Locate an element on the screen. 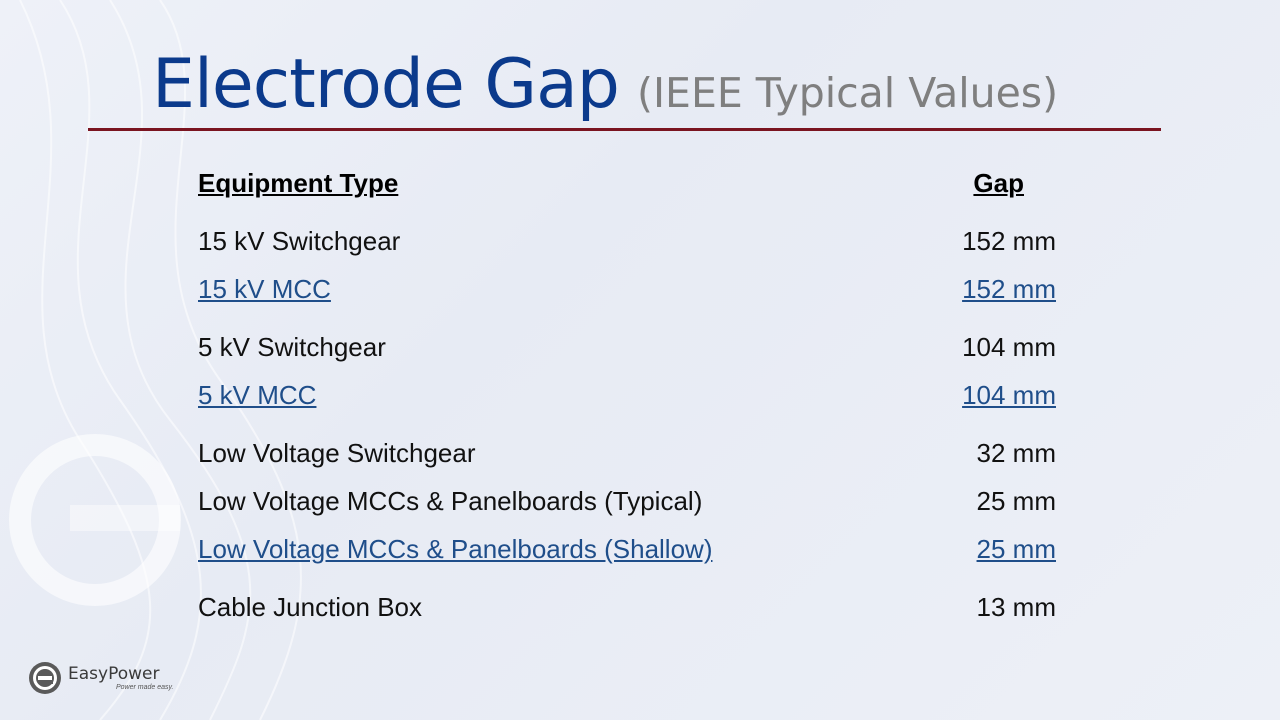 This screenshot has height=720, width=1280. logo-wordmark: EasyPower is located at coordinates (120, 674).